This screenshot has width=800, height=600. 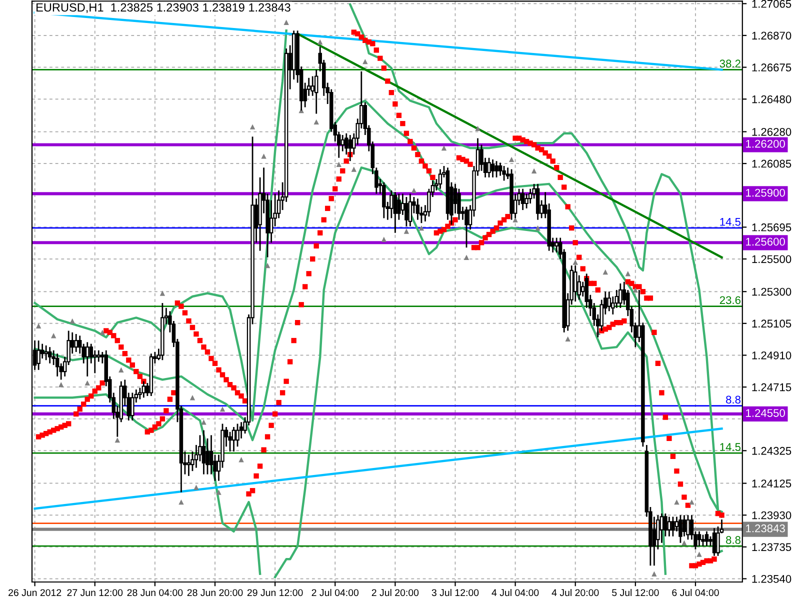 What do you see at coordinates (395, 592) in the screenshot?
I see `x-tick-label: 2 Jul 20:00` at bounding box center [395, 592].